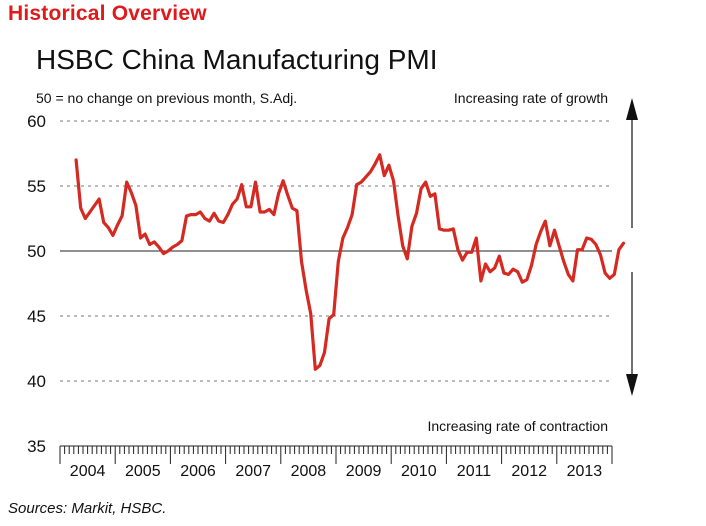 The height and width of the screenshot is (526, 706). What do you see at coordinates (36, 446) in the screenshot?
I see `y-tick-label-35: 35` at bounding box center [36, 446].